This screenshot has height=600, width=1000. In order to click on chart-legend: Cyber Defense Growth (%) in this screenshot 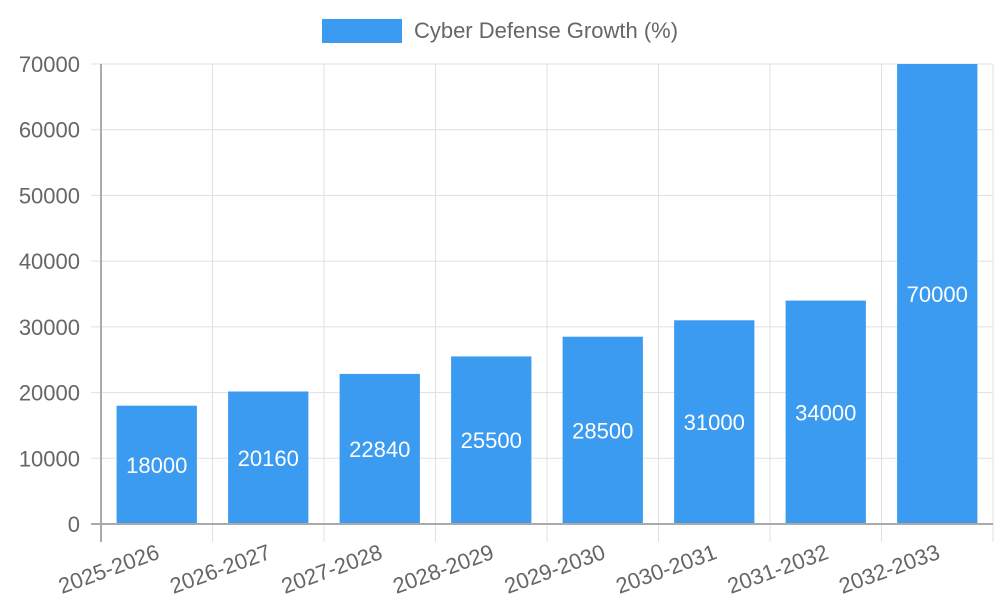, I will do `click(500, 31)`.